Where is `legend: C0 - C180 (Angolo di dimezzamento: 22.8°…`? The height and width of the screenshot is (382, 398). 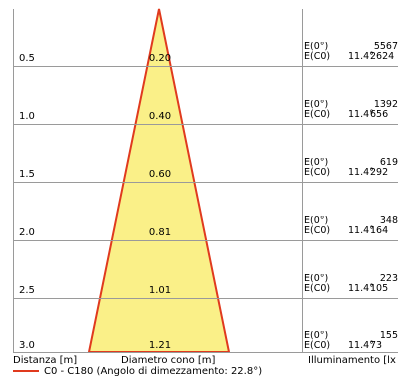
legend: C0 - C180 (Angolo di dimezzamento: 22.8°… is located at coordinates (137, 371).